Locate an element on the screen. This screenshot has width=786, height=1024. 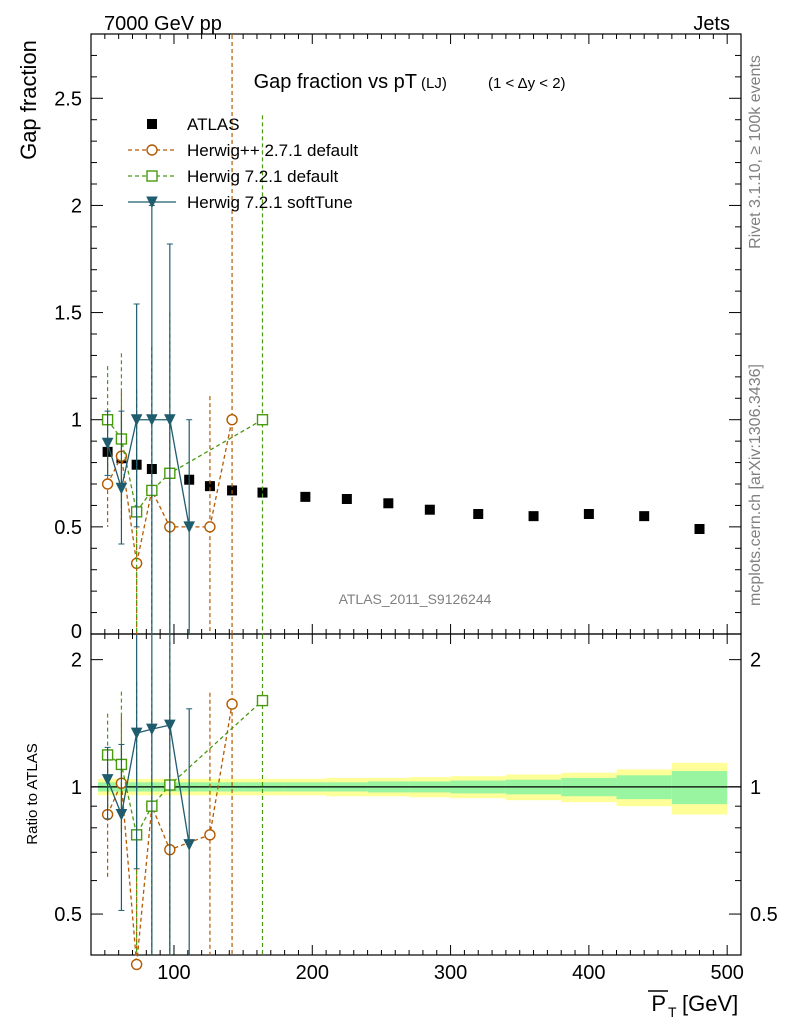
x-axis-label-main: P is located at coordinates (658, 1003).